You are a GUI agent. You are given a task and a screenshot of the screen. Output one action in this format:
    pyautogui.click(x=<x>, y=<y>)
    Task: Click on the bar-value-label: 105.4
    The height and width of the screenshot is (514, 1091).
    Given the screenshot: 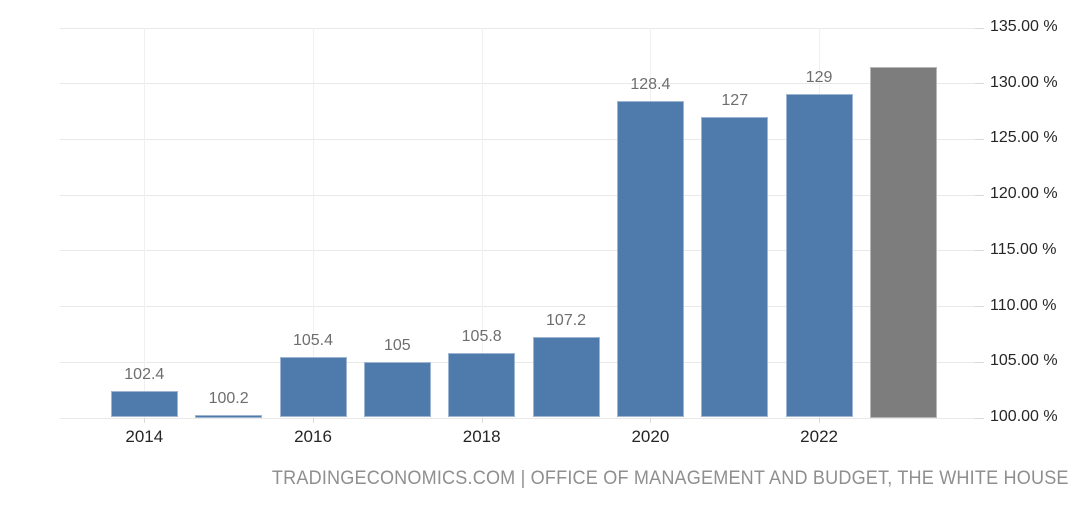 What is the action you would take?
    pyautogui.click(x=313, y=341)
    